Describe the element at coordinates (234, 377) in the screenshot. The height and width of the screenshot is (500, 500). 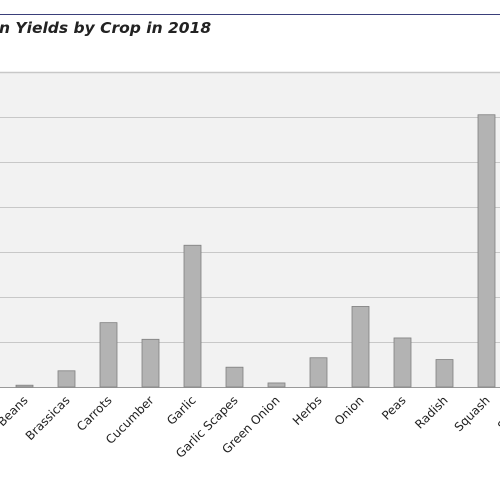
I see `bar-garlic-scapes` at that location.